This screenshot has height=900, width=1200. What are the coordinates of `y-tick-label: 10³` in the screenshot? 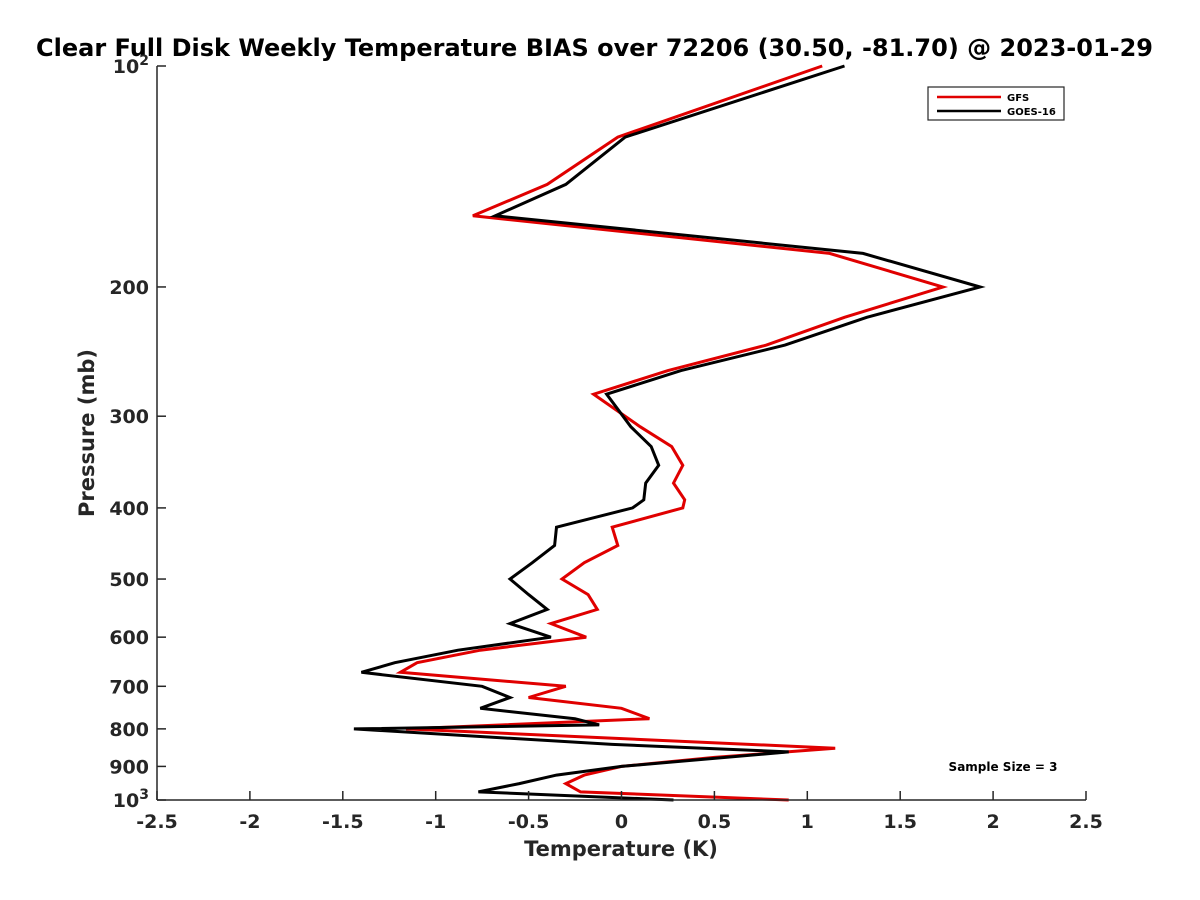 It's located at (131, 799).